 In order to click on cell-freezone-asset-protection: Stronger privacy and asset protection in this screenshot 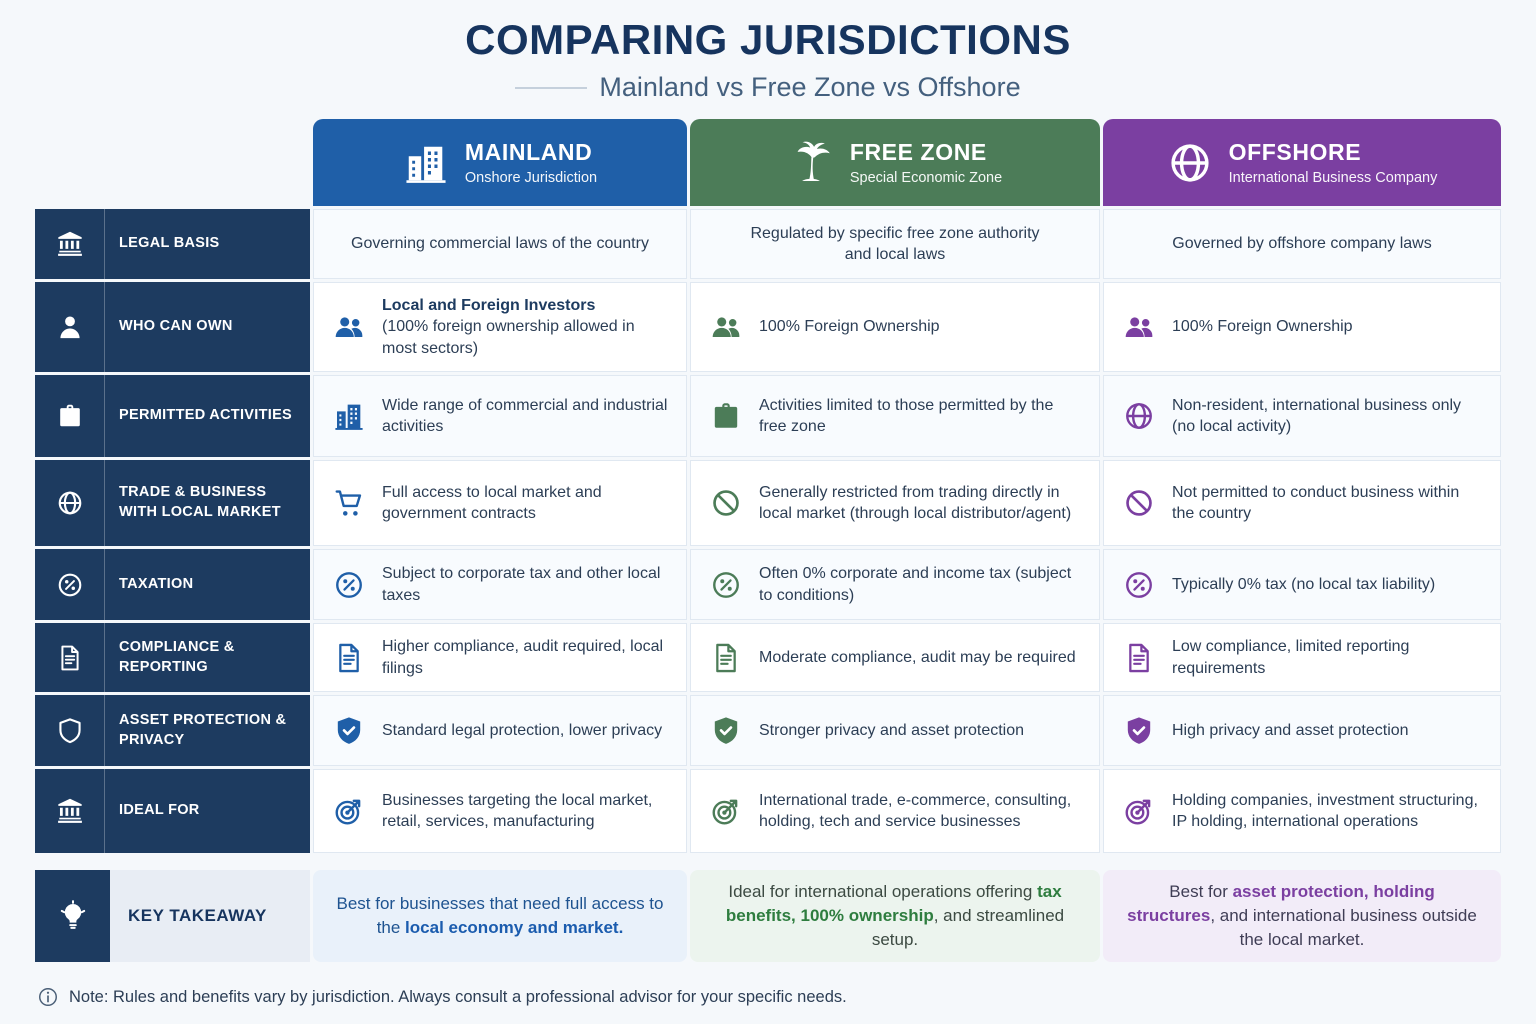, I will do `click(895, 730)`.